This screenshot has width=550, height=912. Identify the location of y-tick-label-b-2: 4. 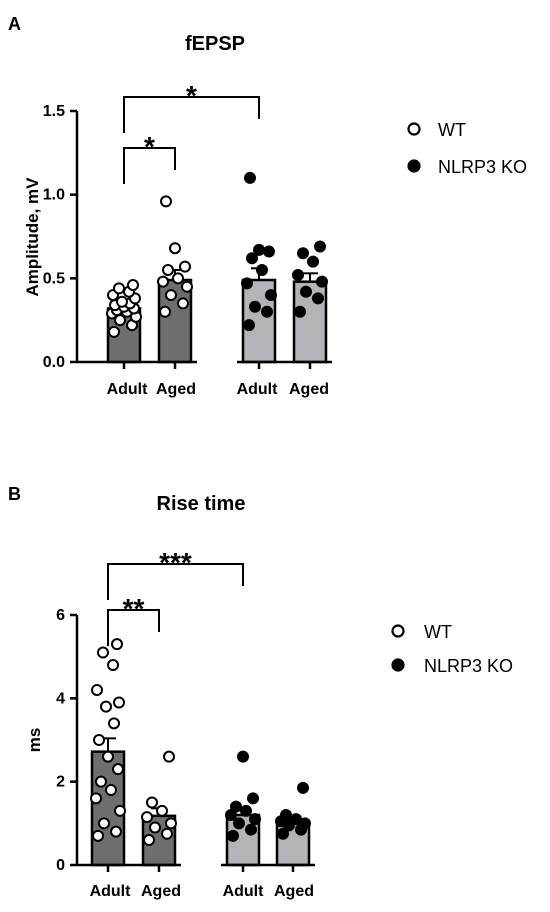
(60, 698).